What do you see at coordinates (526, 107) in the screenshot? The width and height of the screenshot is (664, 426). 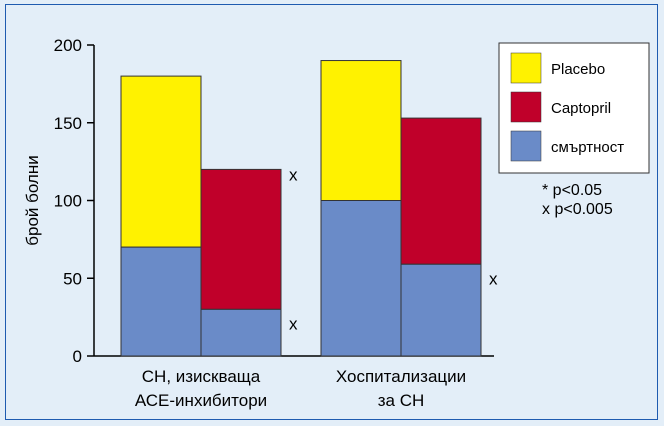 I see `legend-swatch-captopril` at bounding box center [526, 107].